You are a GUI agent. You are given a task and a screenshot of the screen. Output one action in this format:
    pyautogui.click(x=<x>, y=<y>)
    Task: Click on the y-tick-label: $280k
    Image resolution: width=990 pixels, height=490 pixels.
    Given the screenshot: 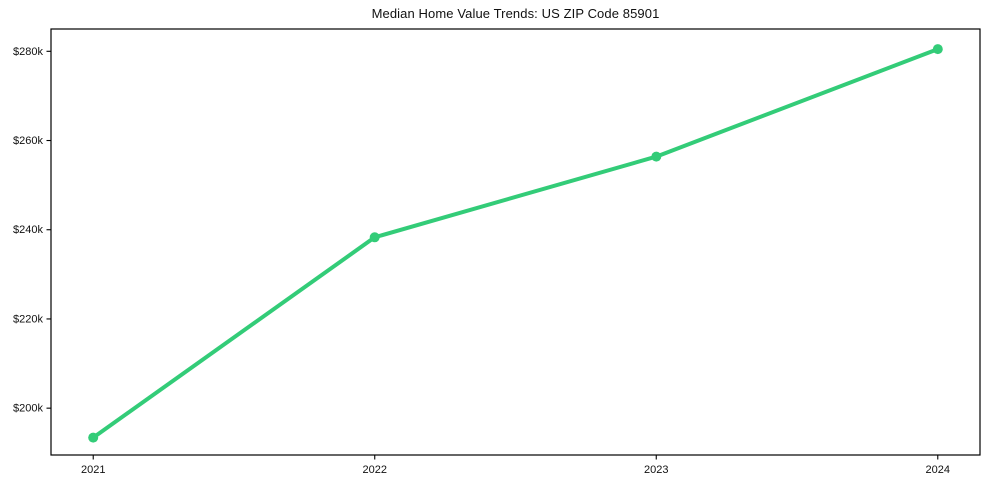 What is the action you would take?
    pyautogui.click(x=28, y=52)
    